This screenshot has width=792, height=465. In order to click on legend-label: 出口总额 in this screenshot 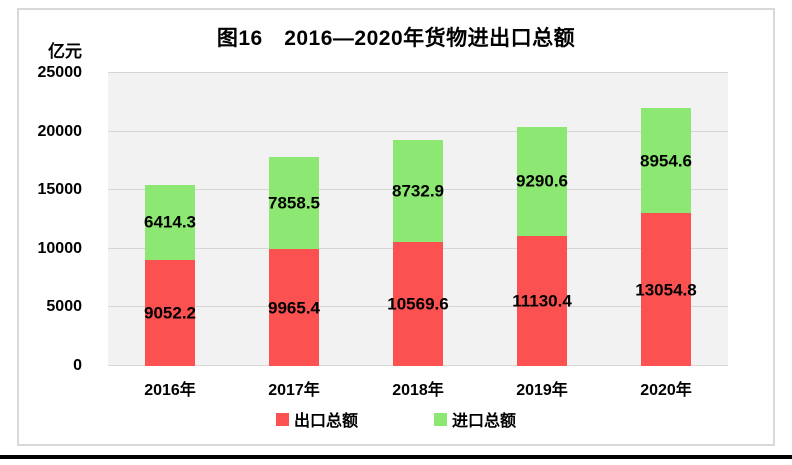, I will do `click(325, 421)`.